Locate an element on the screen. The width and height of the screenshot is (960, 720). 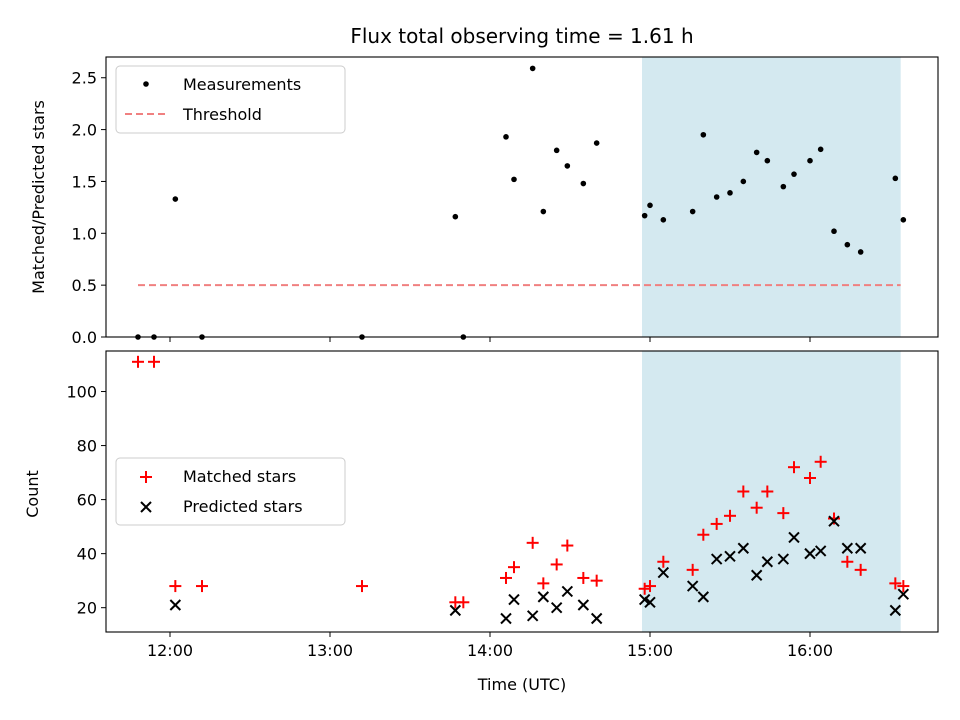
y-tick-label: 0.5 is located at coordinates (84, 285).